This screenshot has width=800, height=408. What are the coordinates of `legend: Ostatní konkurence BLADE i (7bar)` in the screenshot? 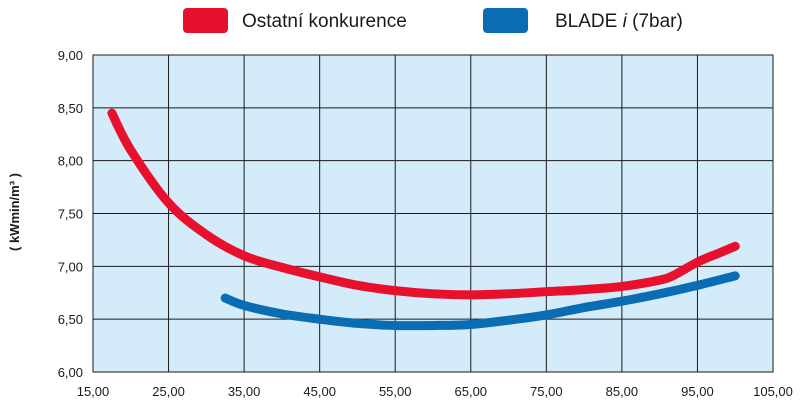 It's located at (433, 20).